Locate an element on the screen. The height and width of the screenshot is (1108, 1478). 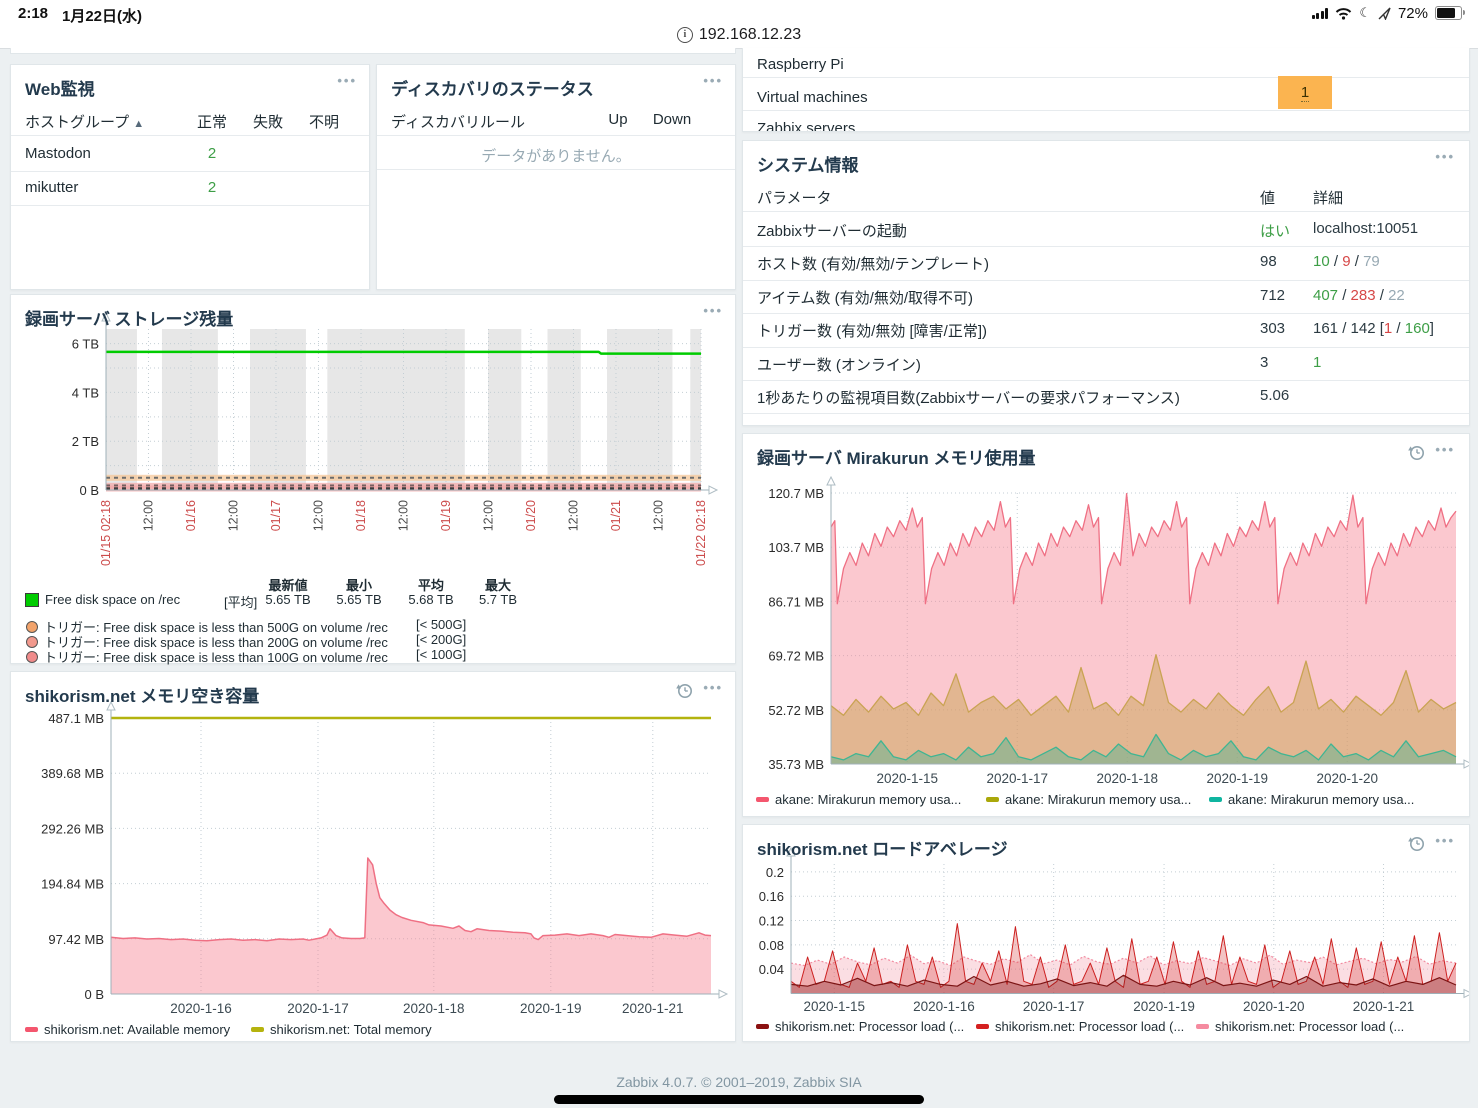
widget-title: shikorism.net メモリ空き容量 is located at coordinates (142, 696).